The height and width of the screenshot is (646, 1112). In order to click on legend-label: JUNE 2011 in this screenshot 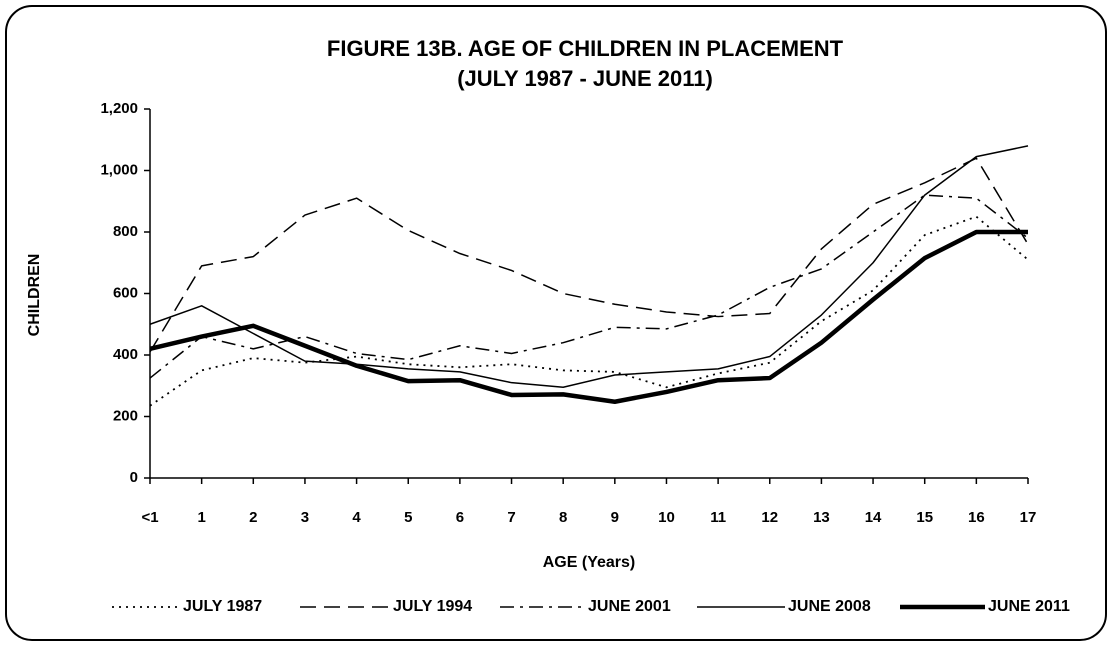, I will do `click(1029, 606)`.